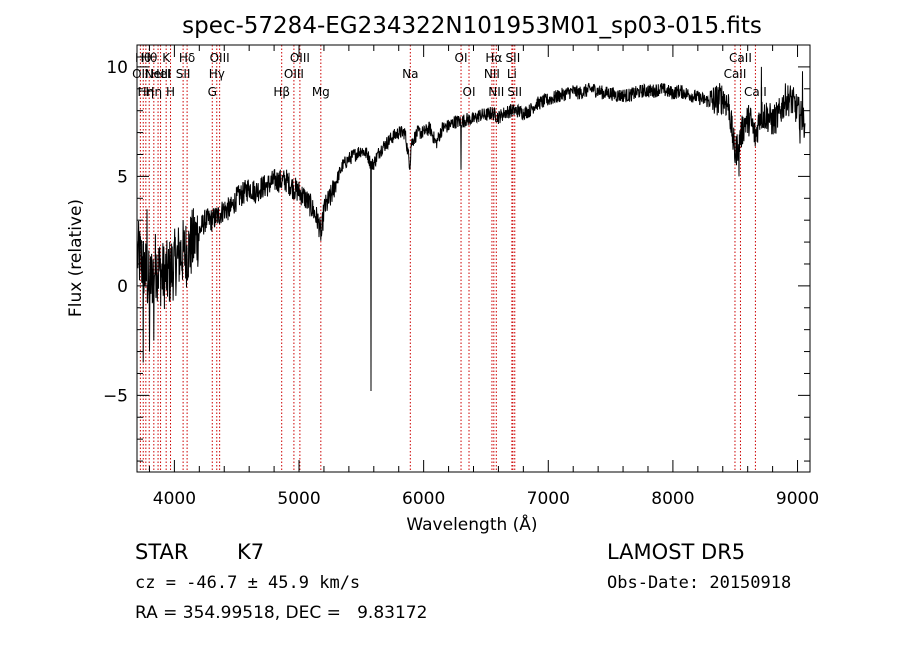  What do you see at coordinates (140, 74) in the screenshot?
I see `reference-line-label: OII` at bounding box center [140, 74].